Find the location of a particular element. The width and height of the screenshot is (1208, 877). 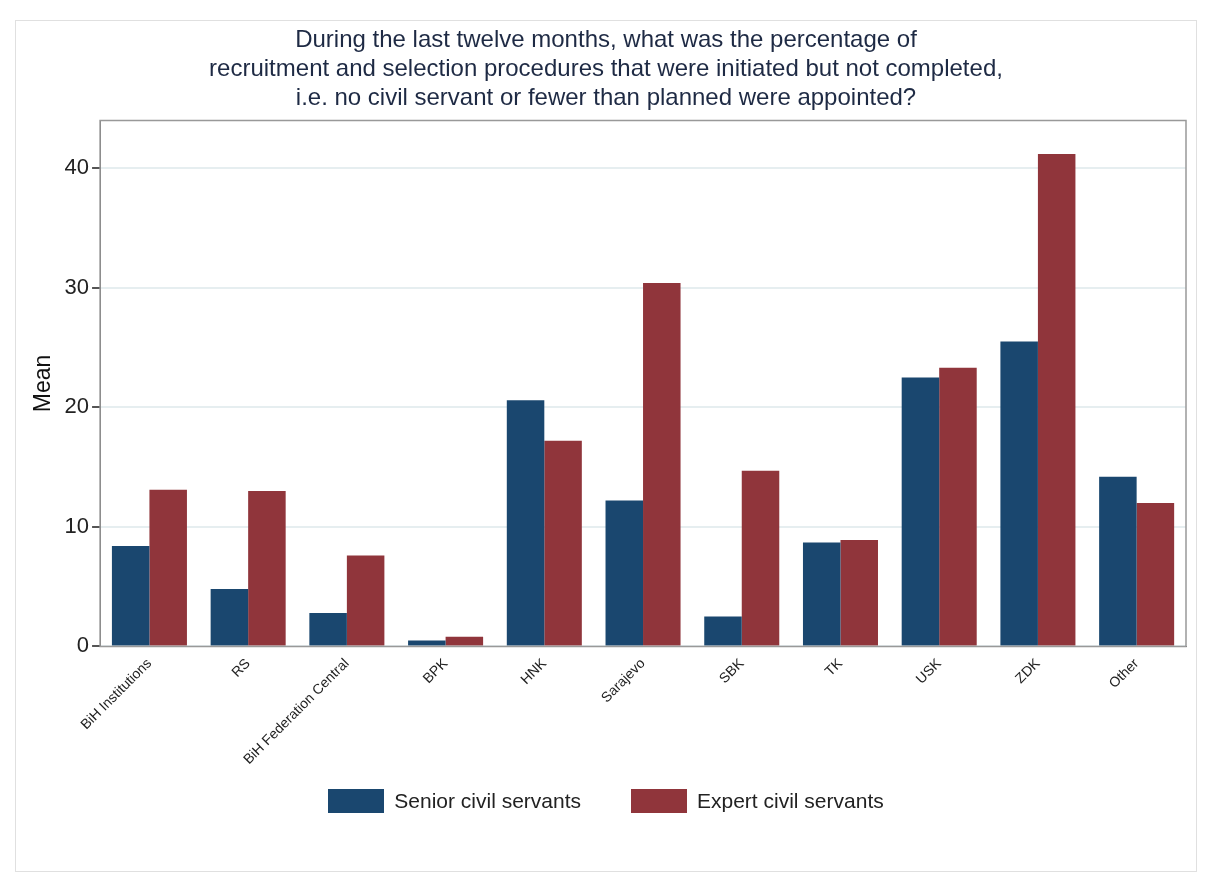

legend-label: Senior civil servants is located at coordinates (487, 801).